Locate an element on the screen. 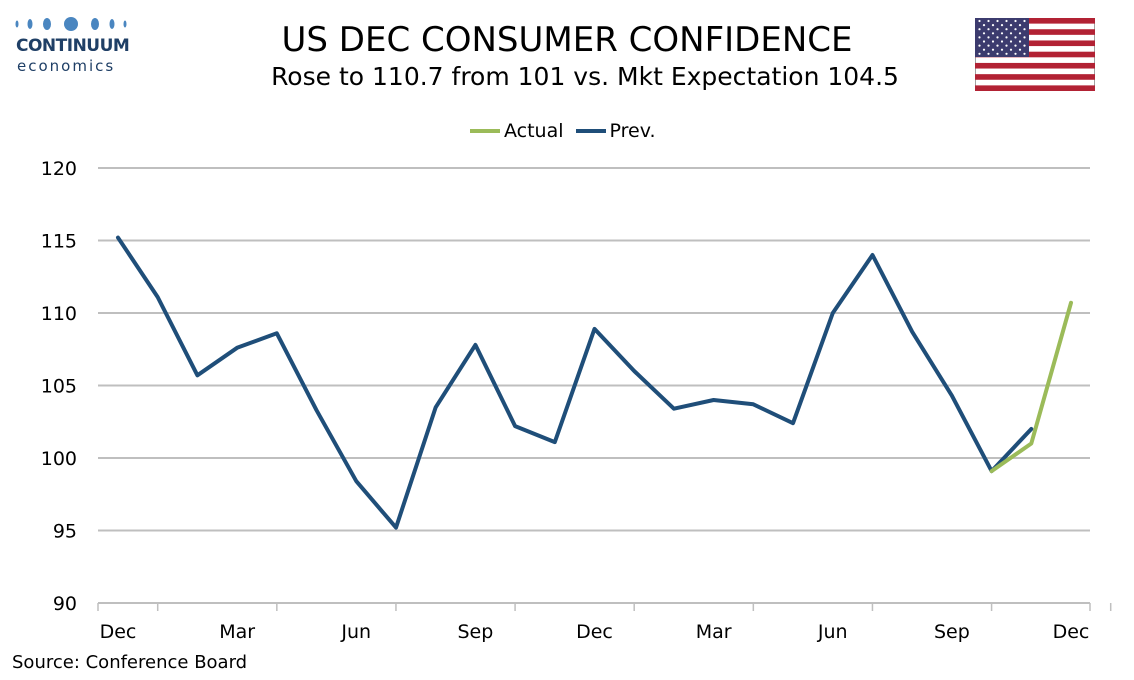  y-axis-ticks: 90 95 100 105 110 115 120 is located at coordinates (59, 386).